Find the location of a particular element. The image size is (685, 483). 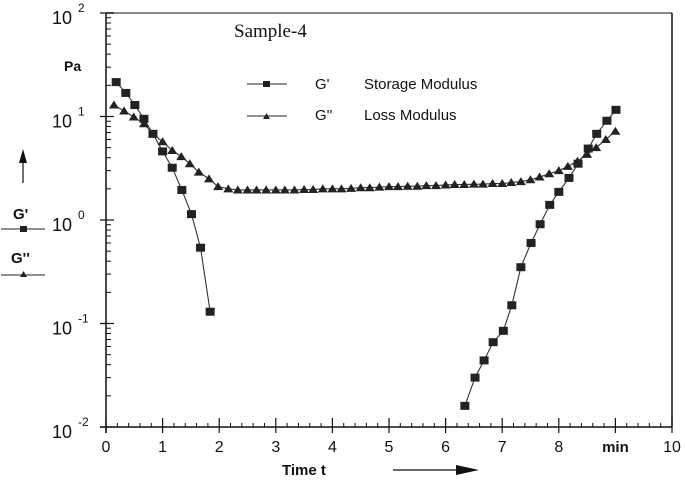

legend-label: Loss Modulus is located at coordinates (410, 115).